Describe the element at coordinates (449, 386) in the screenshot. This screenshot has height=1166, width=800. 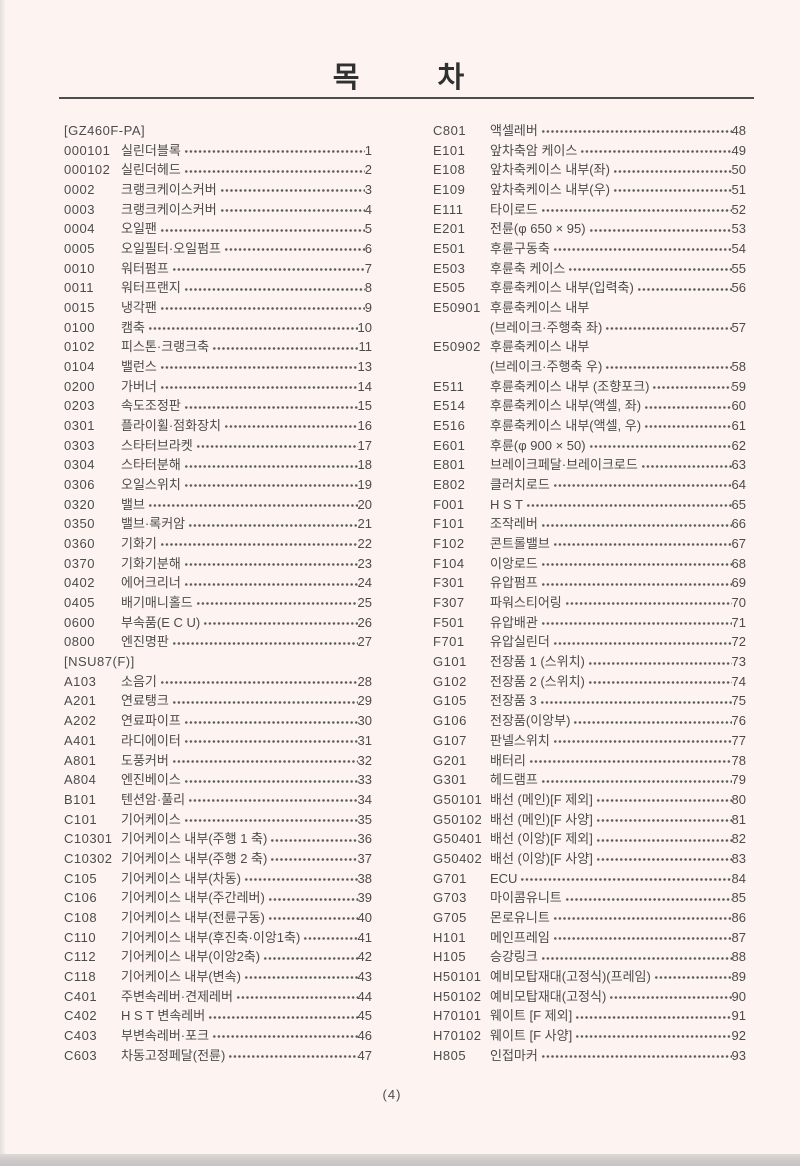
I see `part-code: E511` at that location.